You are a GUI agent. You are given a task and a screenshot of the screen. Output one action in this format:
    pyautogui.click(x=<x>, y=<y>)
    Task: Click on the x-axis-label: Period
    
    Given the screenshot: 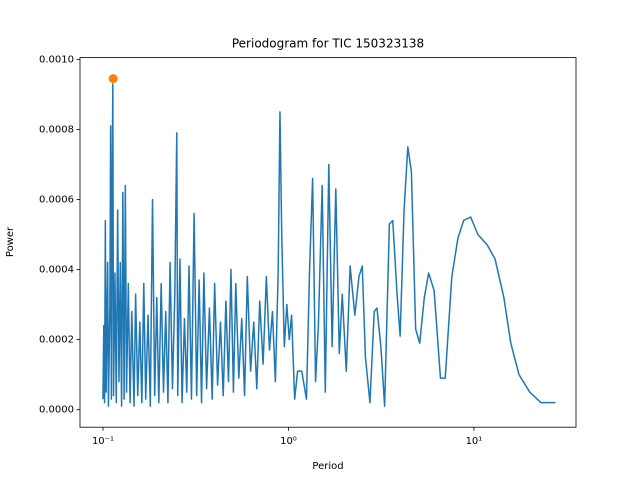 What is the action you would take?
    pyautogui.click(x=327, y=466)
    